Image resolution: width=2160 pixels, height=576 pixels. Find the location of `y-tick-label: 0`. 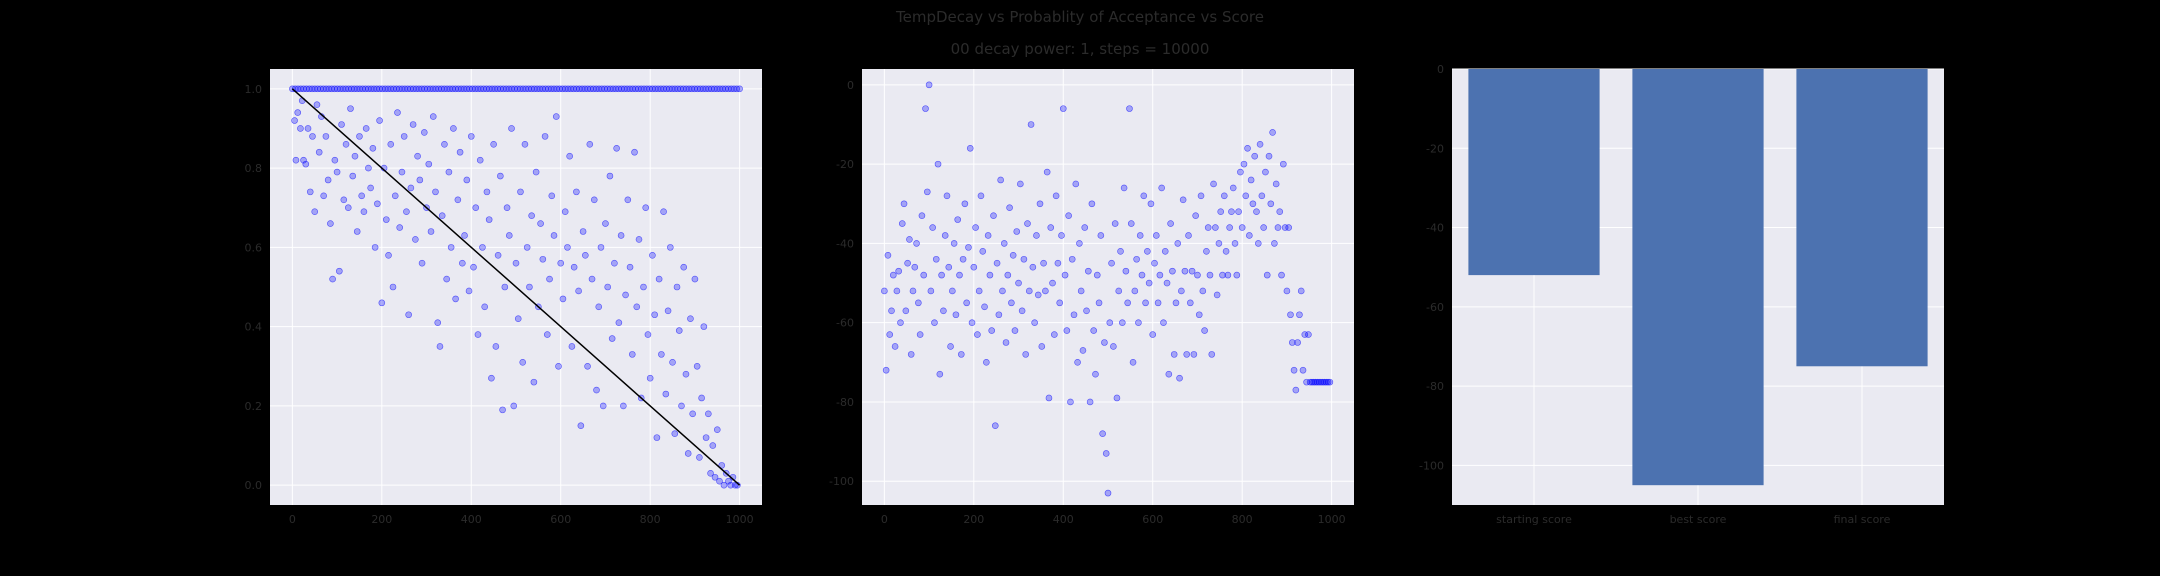

y-tick-label: 0 is located at coordinates (1440, 69).